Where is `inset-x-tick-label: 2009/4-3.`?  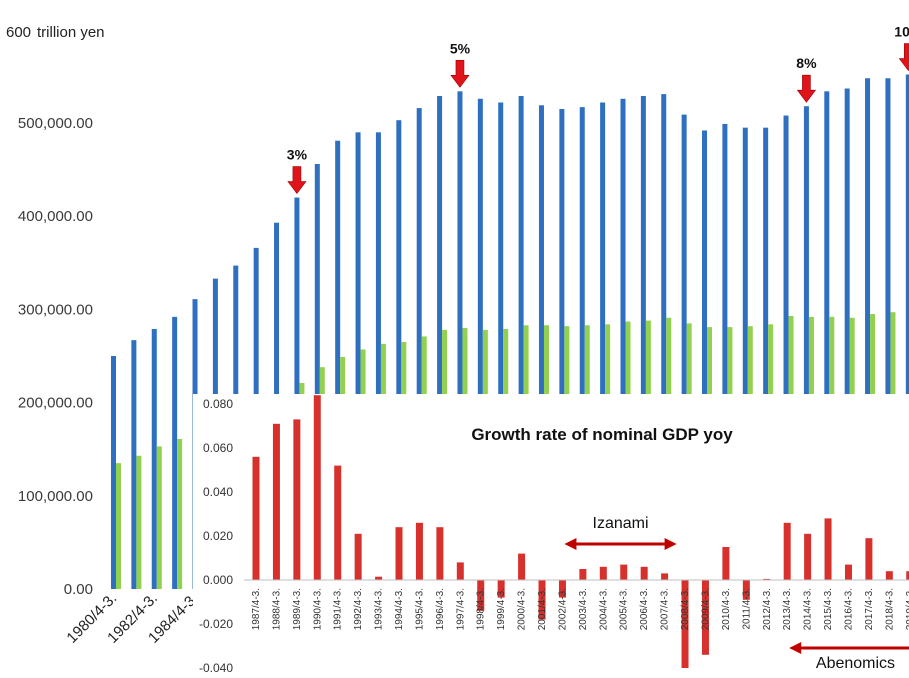
inset-x-tick-label: 2009/4-3. is located at coordinates (705, 609).